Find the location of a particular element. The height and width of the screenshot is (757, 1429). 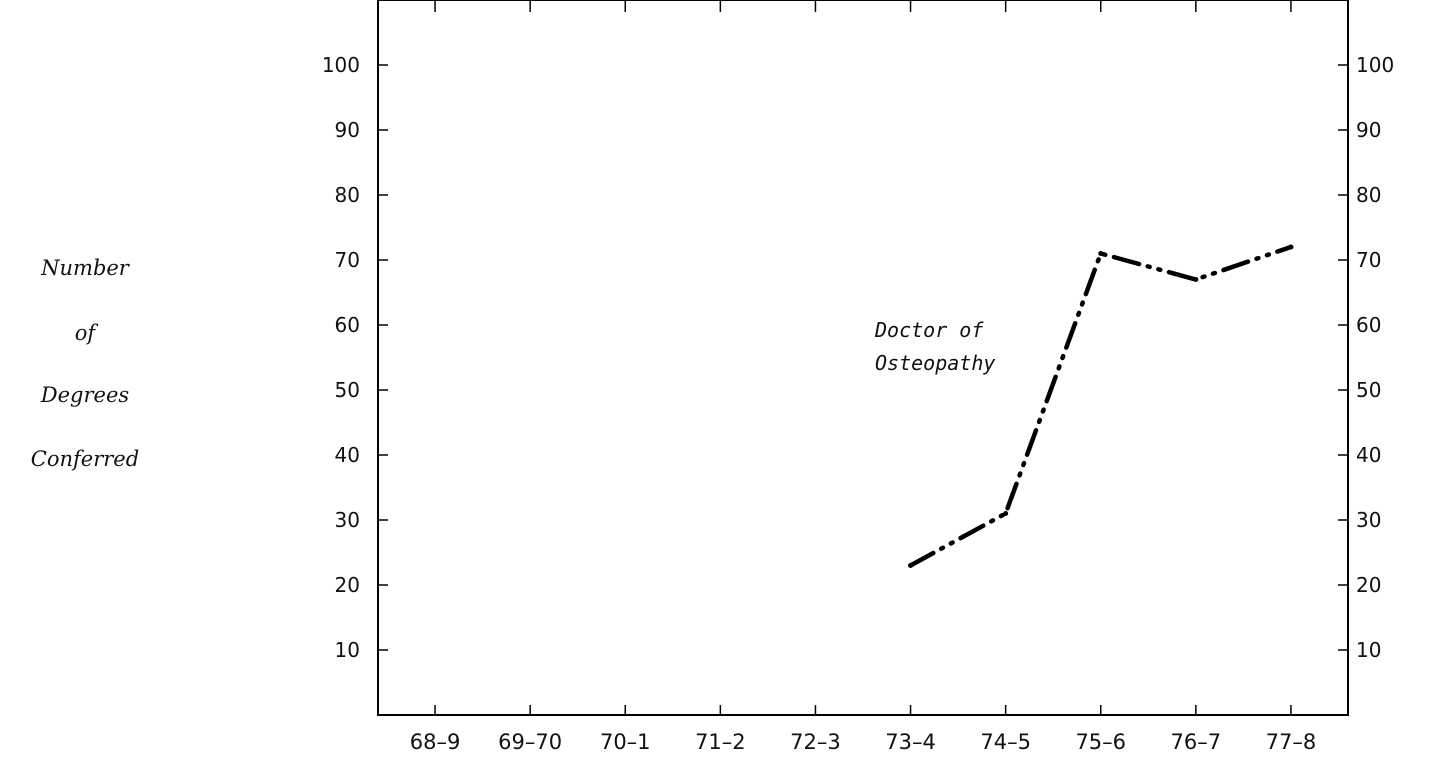

x-tick-label-0: 68–9 is located at coordinates (435, 742).